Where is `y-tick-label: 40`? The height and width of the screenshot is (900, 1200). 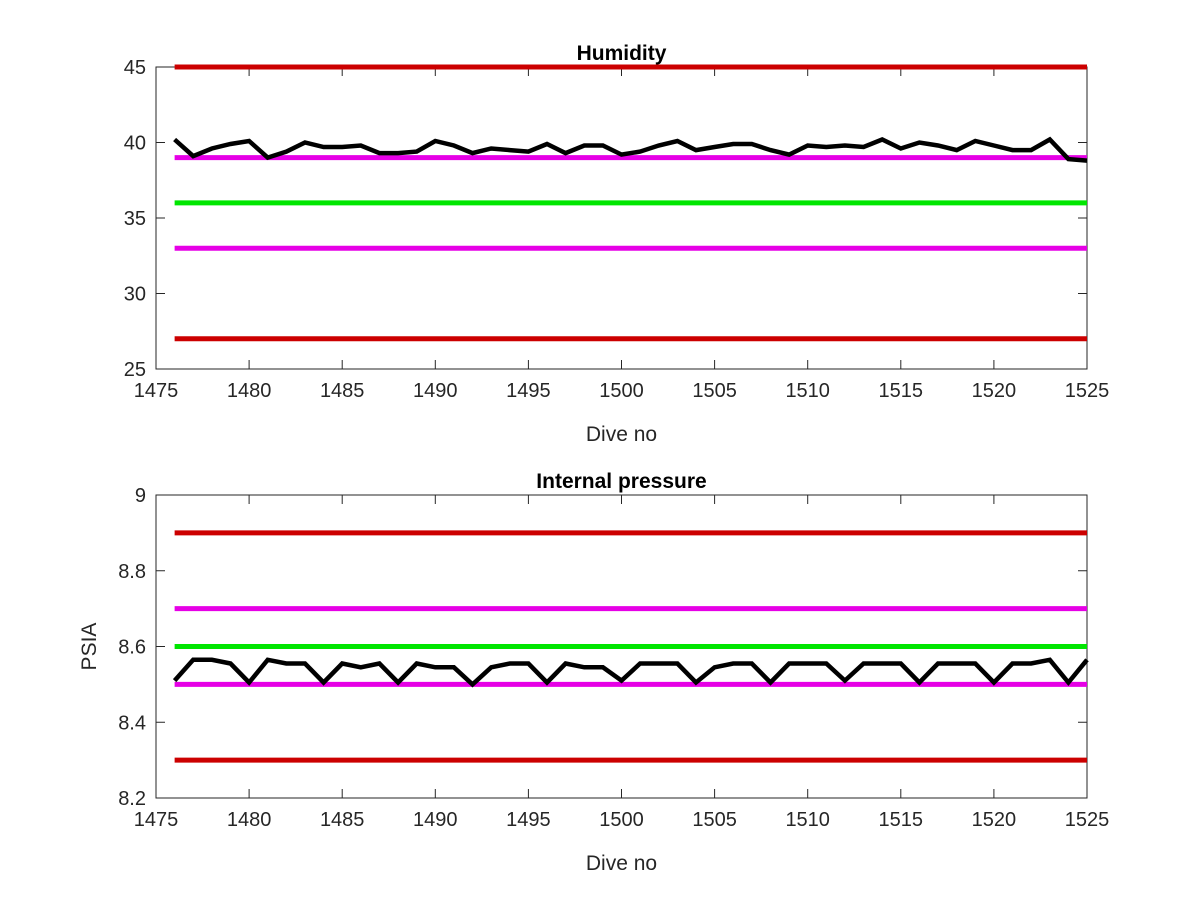 y-tick-label: 40 is located at coordinates (135, 144).